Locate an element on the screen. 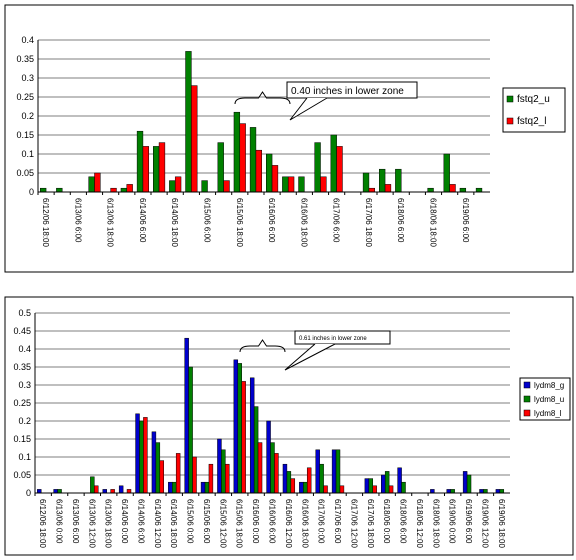 The height and width of the screenshot is (560, 576). x-tick-label: 6/18/06 12:00 is located at coordinates (419, 523).